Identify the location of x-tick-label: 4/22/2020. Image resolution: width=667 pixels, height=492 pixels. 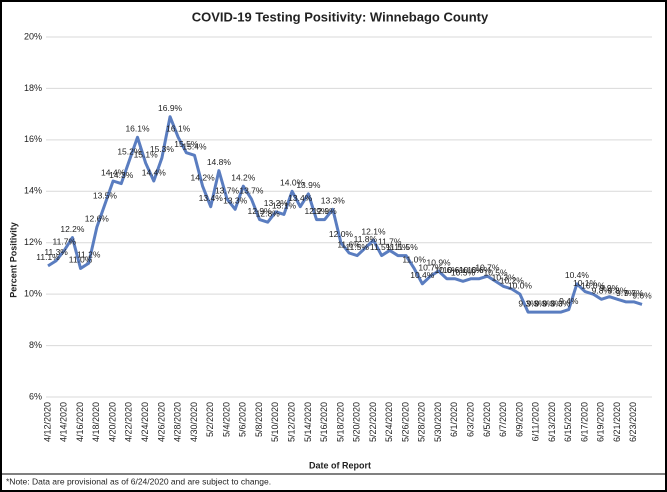
(129, 422).